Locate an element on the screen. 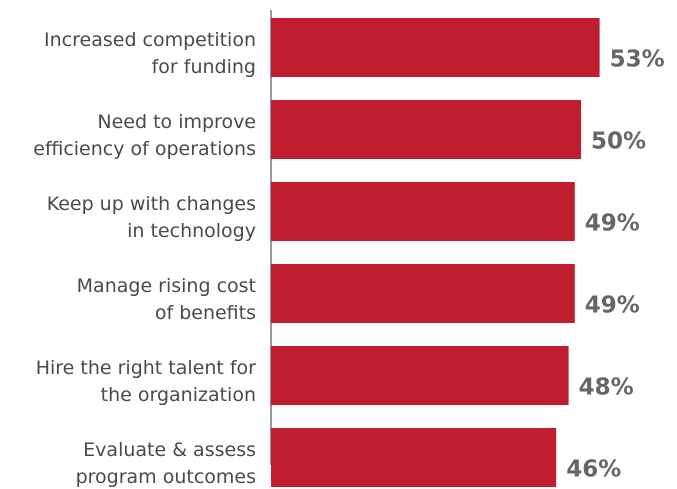 This screenshot has height=489, width=677. category-label-5: Evaluate & assess program outcomes is located at coordinates (166, 463).